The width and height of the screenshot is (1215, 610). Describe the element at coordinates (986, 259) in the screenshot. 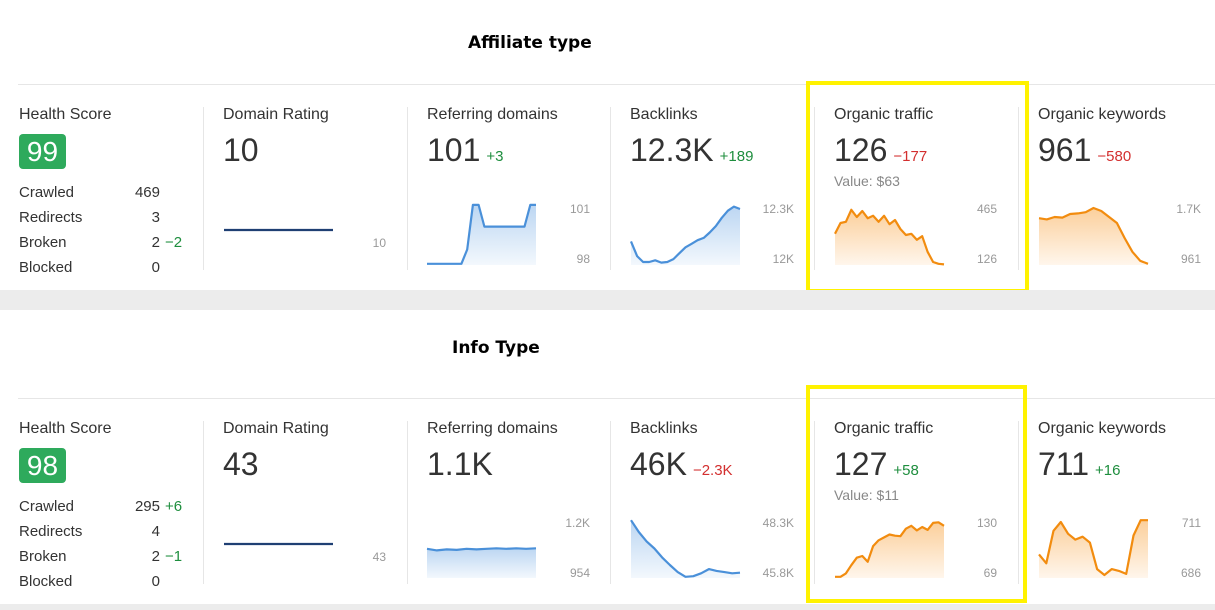

I see `organic-traffic-axis-low: 126` at that location.